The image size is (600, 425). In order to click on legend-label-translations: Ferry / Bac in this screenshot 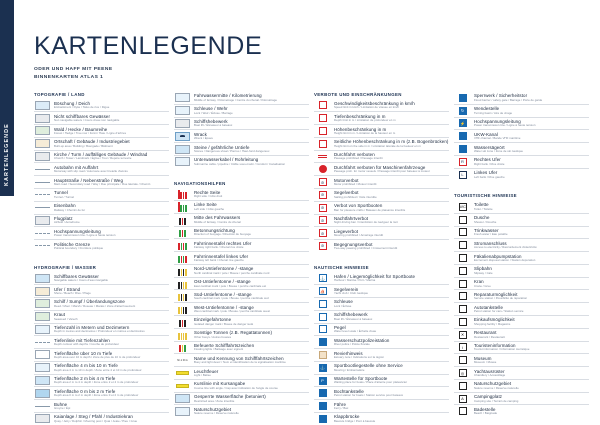, I will do `click(341, 408)`.